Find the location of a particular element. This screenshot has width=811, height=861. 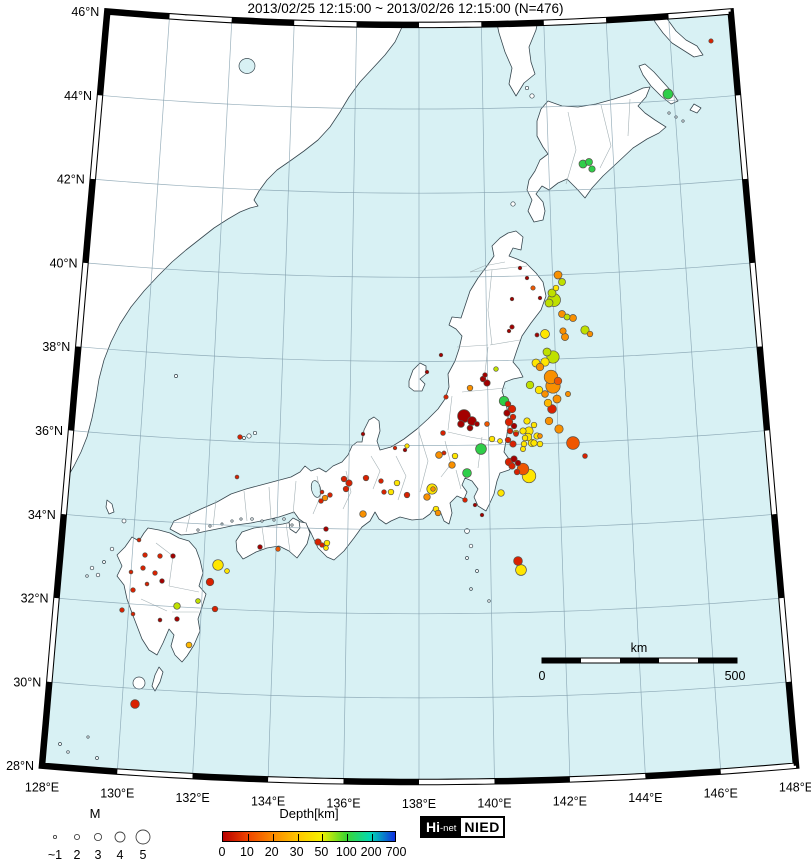

latitude-label: 42°N is located at coordinates (71, 180).